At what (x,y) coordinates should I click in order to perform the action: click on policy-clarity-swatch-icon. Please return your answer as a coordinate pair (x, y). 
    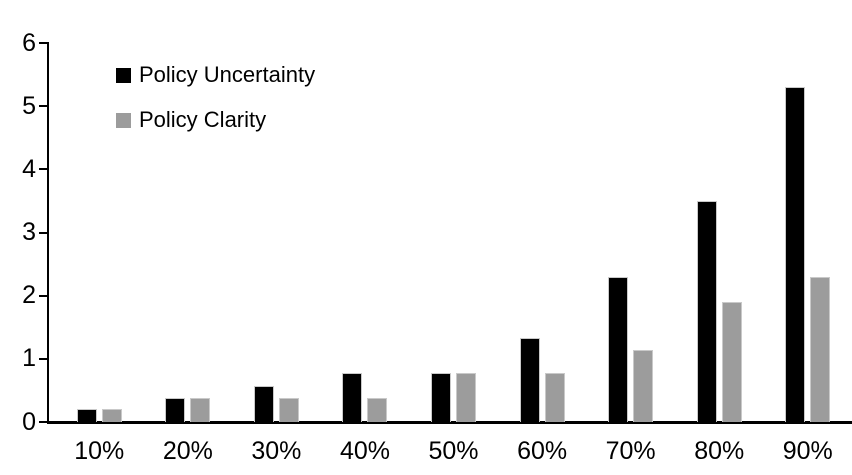
    Looking at the image, I should click on (123, 120).